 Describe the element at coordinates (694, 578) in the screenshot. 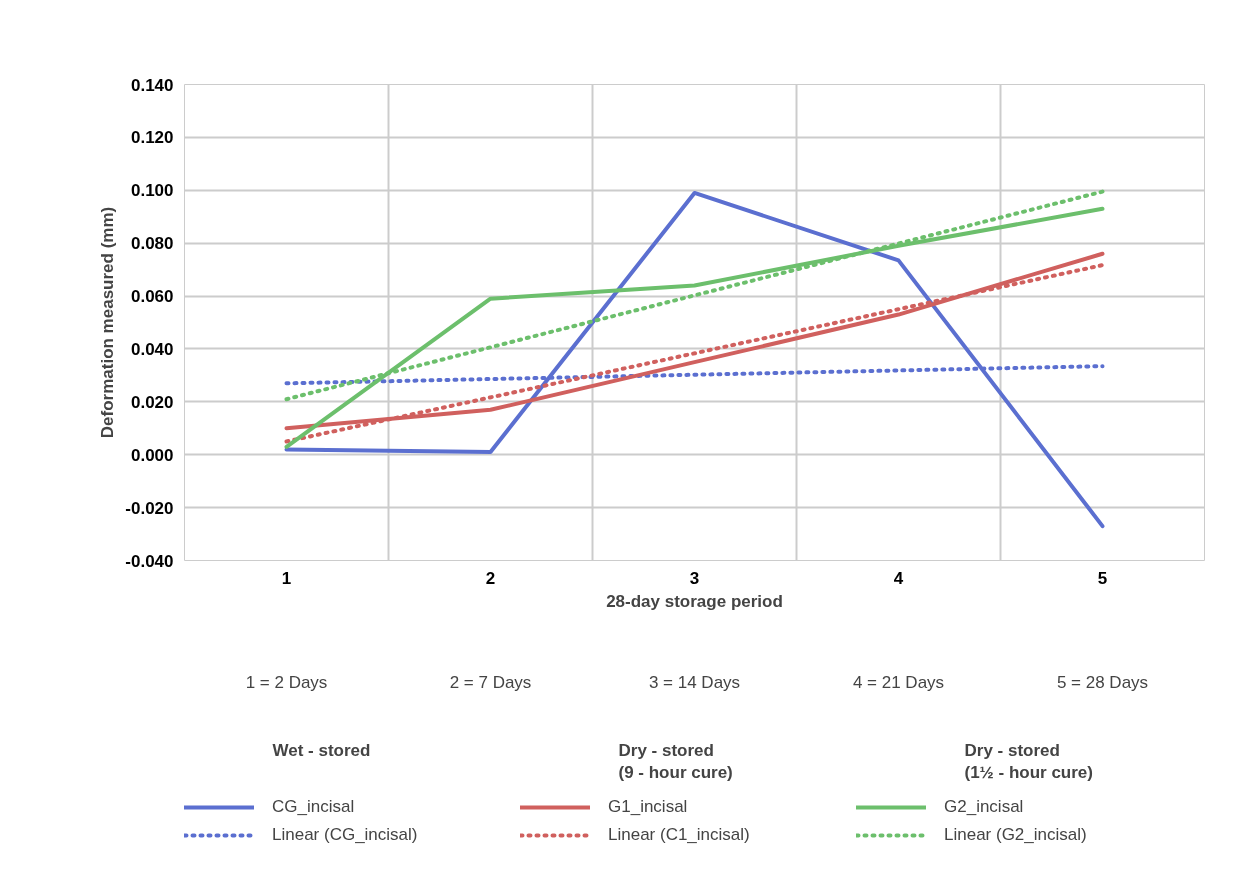

I see `x-tick-label: 3` at that location.